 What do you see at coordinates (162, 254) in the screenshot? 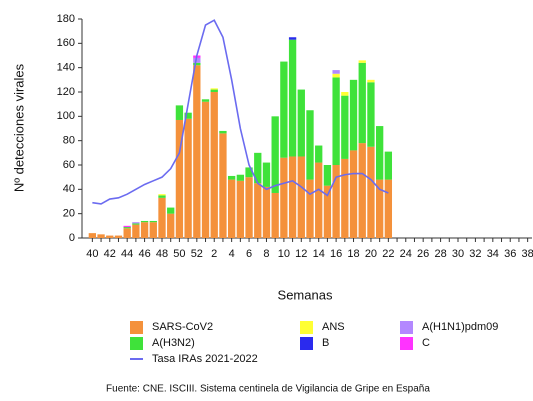
I see `x-tick-label: 48` at bounding box center [162, 254].